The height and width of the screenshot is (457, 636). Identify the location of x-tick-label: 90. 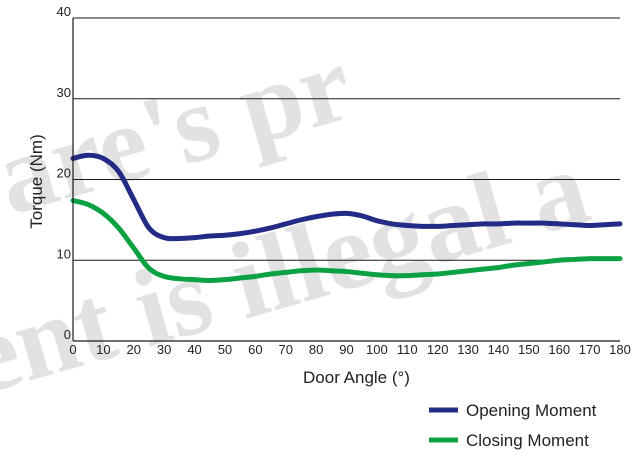
(346, 349).